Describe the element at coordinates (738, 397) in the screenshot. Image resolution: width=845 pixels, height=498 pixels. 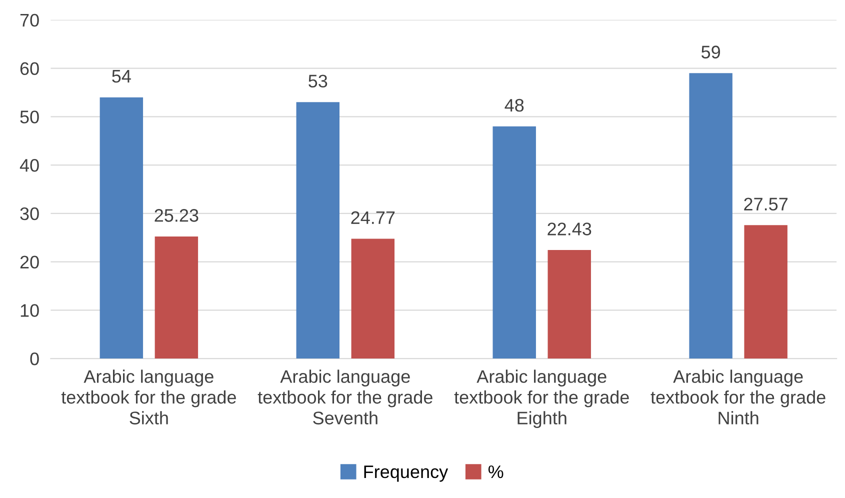
I see `x-tick-label: Arabic language textbook for the grade Ninth` at that location.